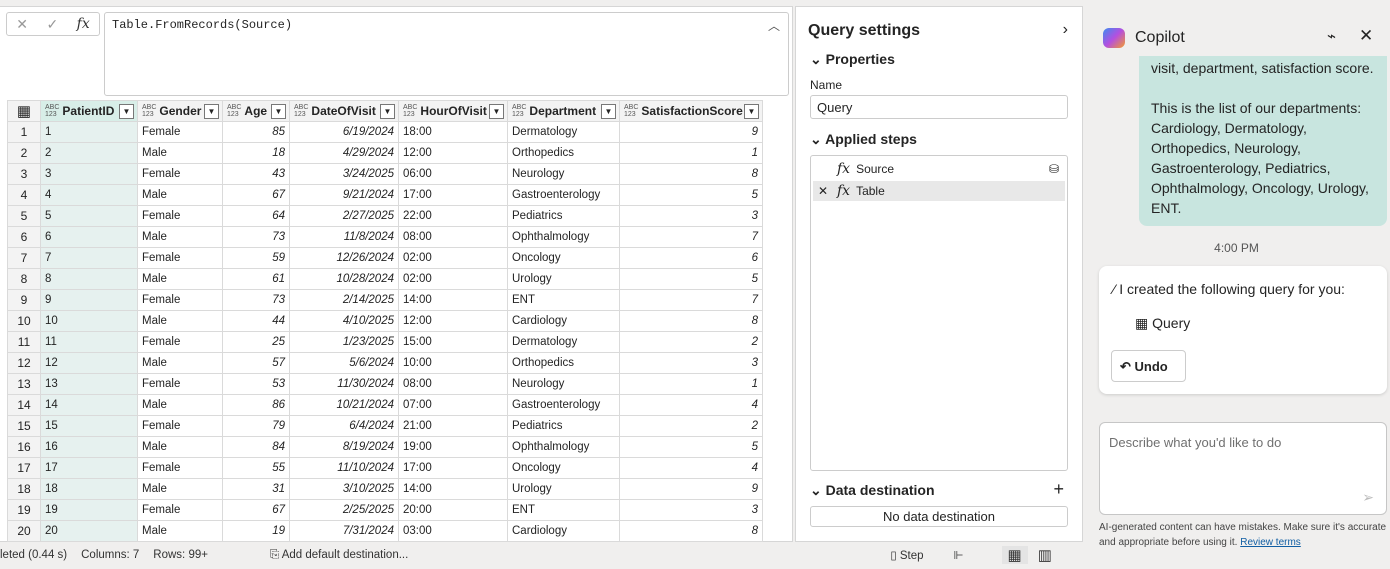 The width and height of the screenshot is (1390, 569). What do you see at coordinates (344, 426) in the screenshot?
I see `cell: 6/4/2024` at bounding box center [344, 426].